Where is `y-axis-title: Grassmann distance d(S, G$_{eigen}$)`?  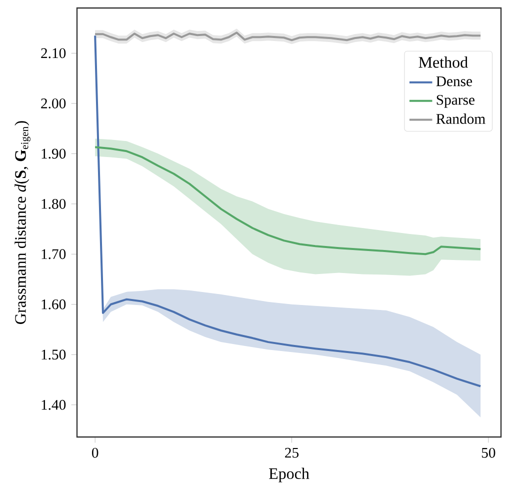
y-axis-title: Grassmann distance d(S, G$_{eigen}$) is located at coordinates (22, 222).